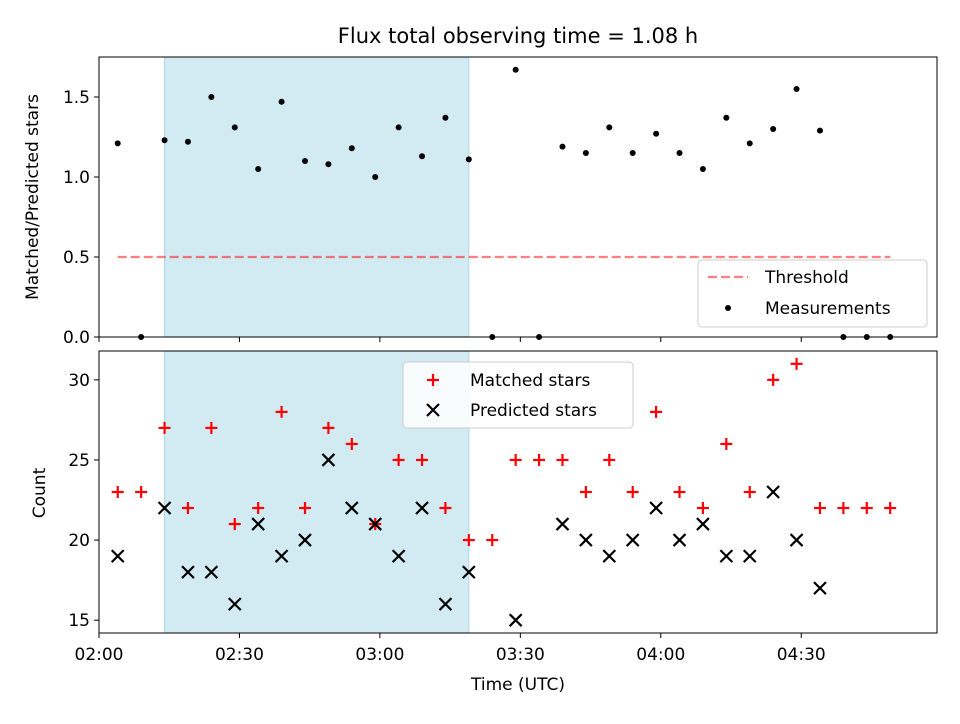  I want to click on x-axis-label: Time (UTC), so click(517, 685).